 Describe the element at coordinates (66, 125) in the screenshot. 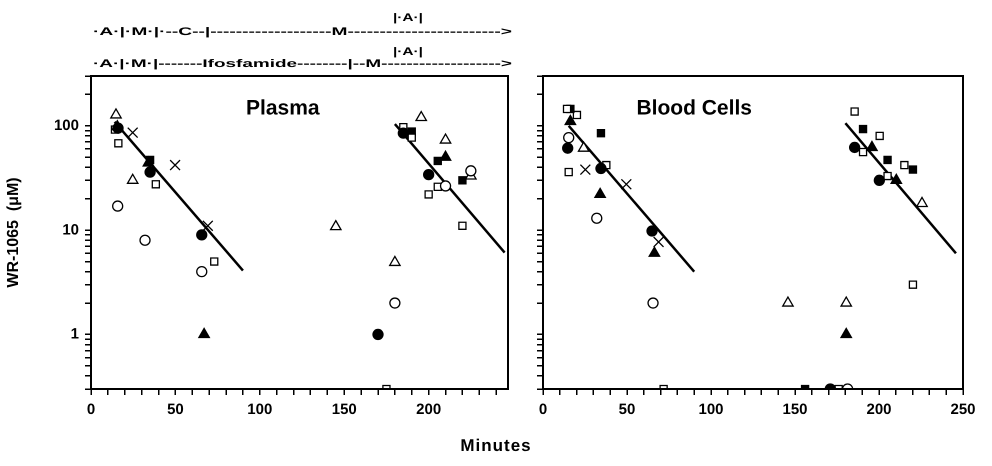

I see `y-tick-label: 100` at that location.